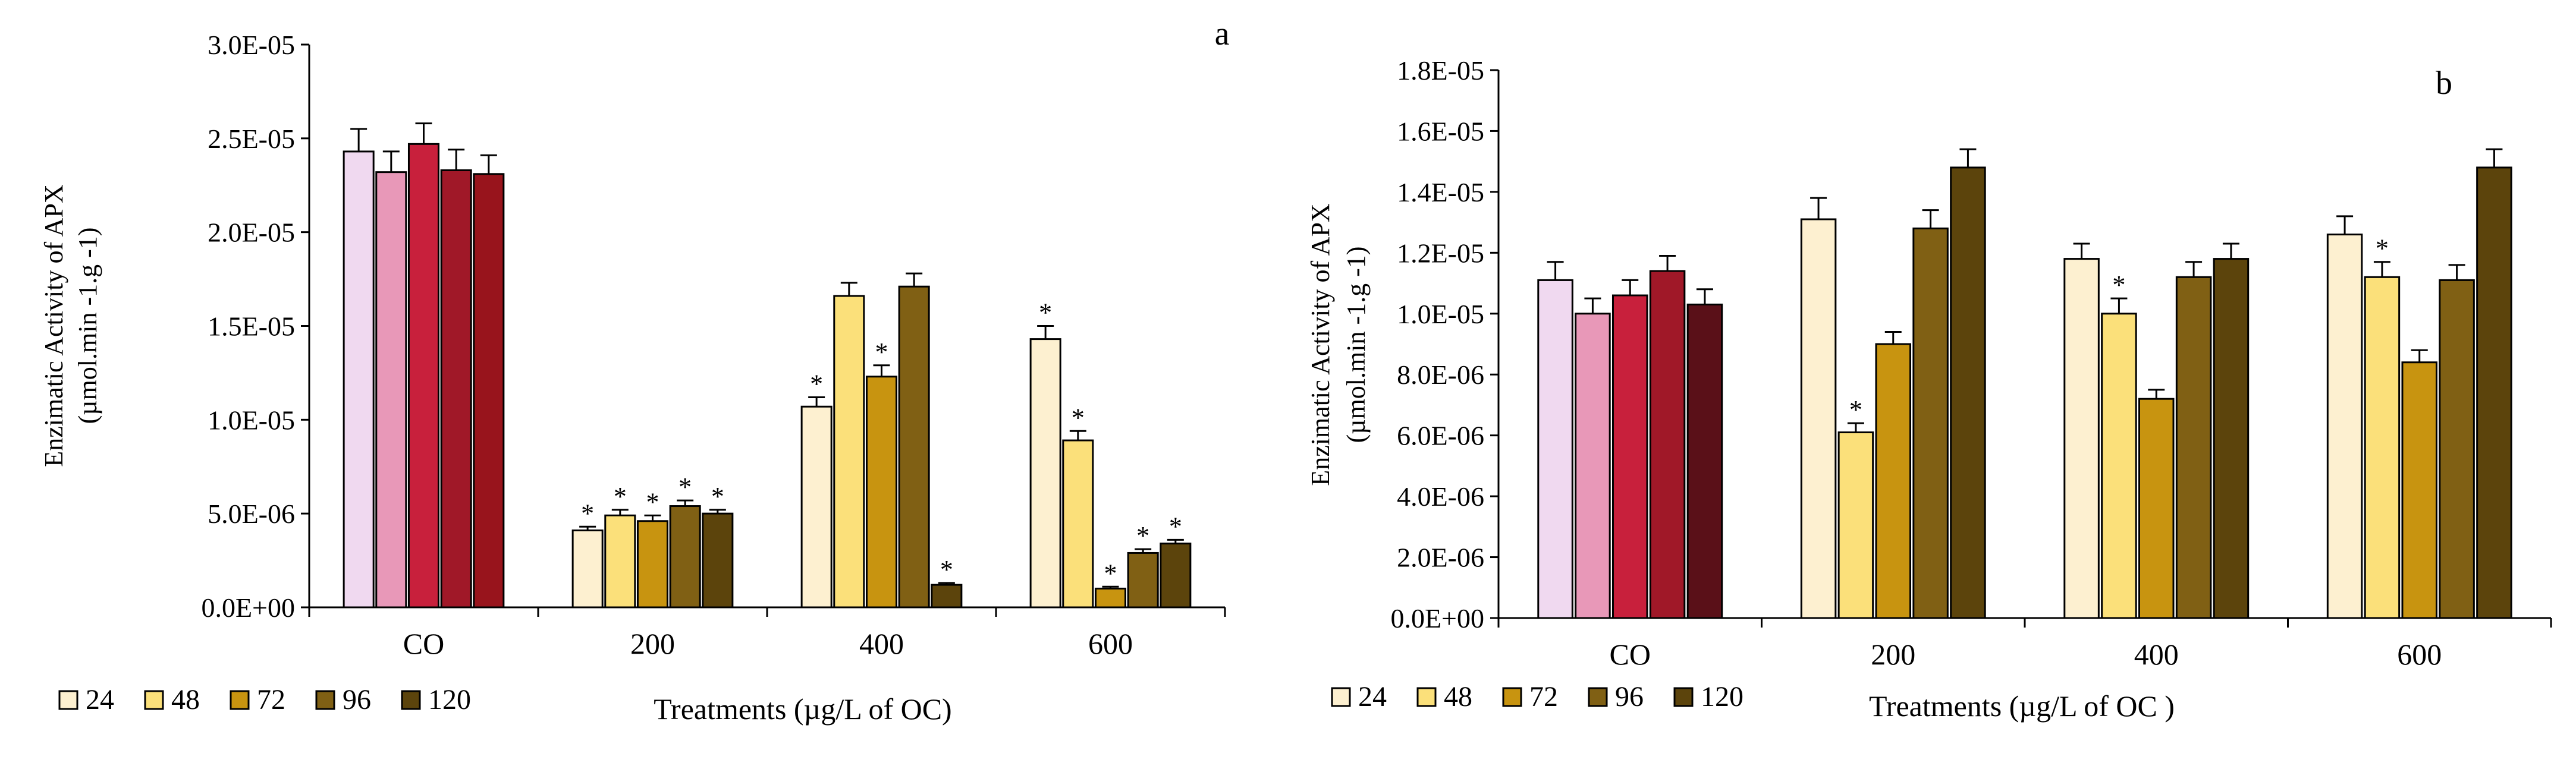 The width and height of the screenshot is (2576, 766). I want to click on y-tick-label: 1.4E-05, so click(1440, 192).